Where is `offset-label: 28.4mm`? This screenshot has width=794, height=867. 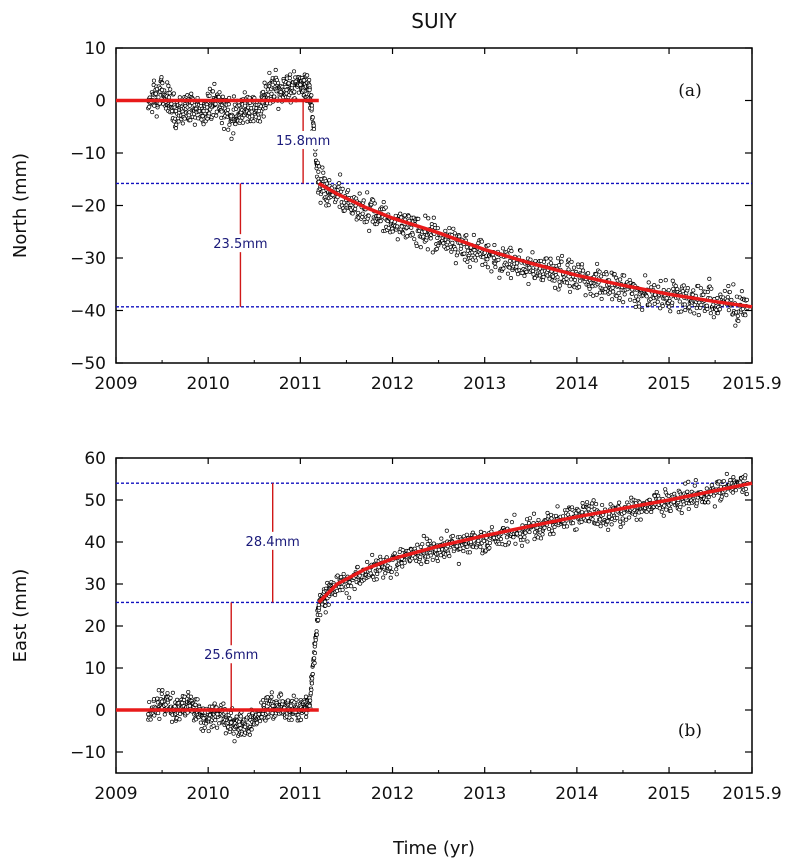 offset-label: 28.4mm is located at coordinates (273, 542).